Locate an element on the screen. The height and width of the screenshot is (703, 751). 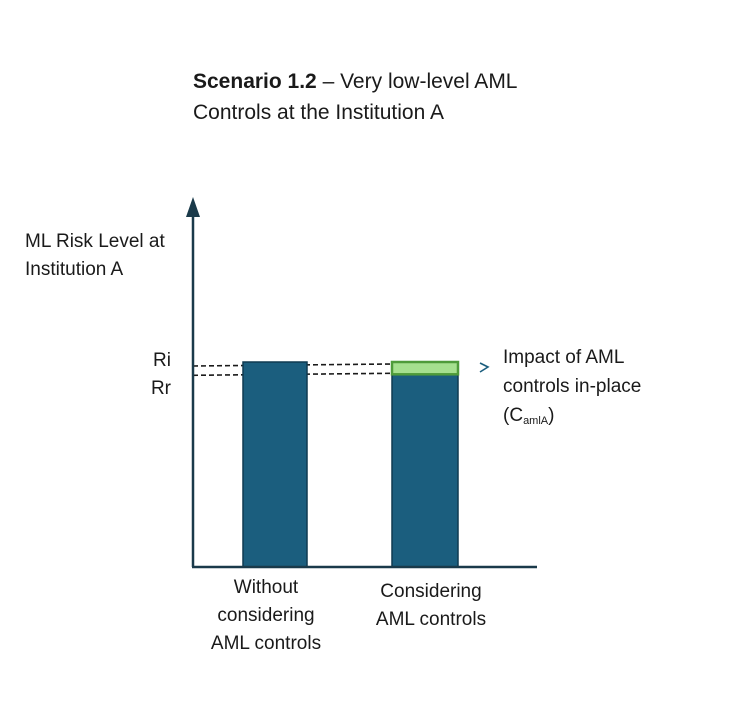
cat0-line1: Without is located at coordinates (266, 587).